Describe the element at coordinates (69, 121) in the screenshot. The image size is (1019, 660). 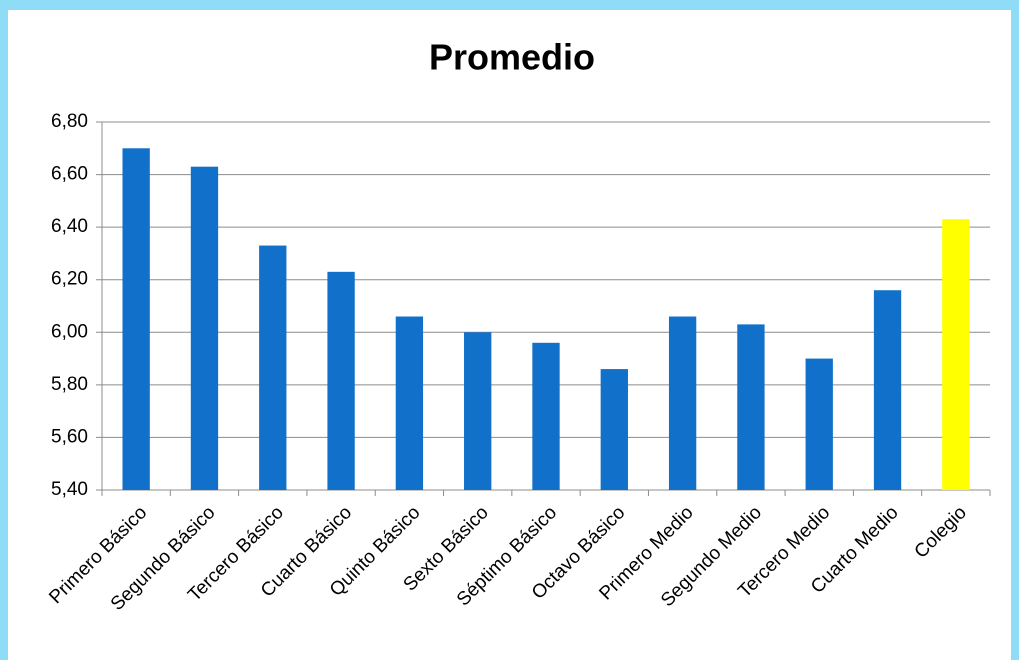
I see `y-tick-label: 6,80` at that location.